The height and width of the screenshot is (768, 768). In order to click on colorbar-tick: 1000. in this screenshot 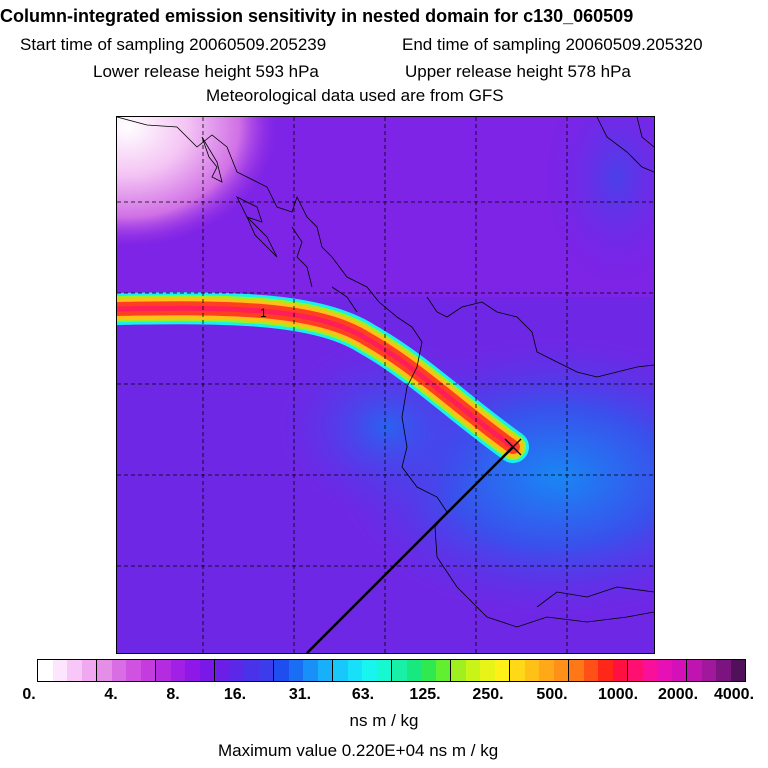, I will do `click(618, 694)`.